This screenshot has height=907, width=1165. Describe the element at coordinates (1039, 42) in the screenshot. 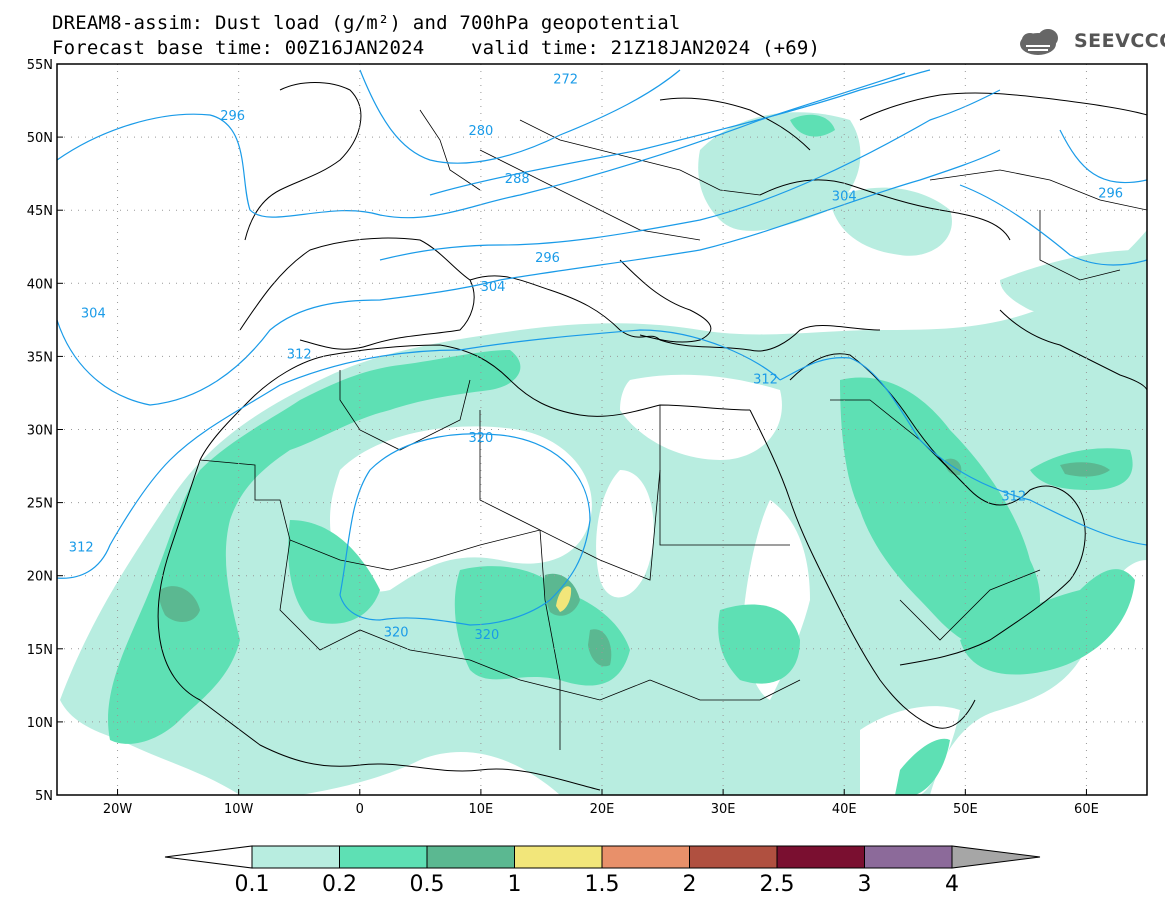

I see `cloud-logo-icon` at that location.